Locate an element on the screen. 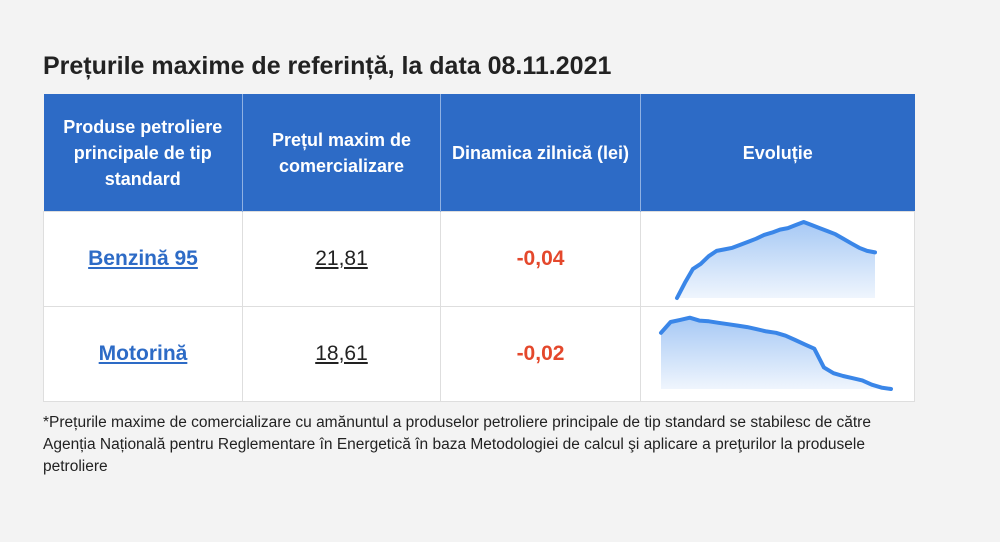 This screenshot has width=1000, height=542. product-link-motorina: Motorină is located at coordinates (143, 353).